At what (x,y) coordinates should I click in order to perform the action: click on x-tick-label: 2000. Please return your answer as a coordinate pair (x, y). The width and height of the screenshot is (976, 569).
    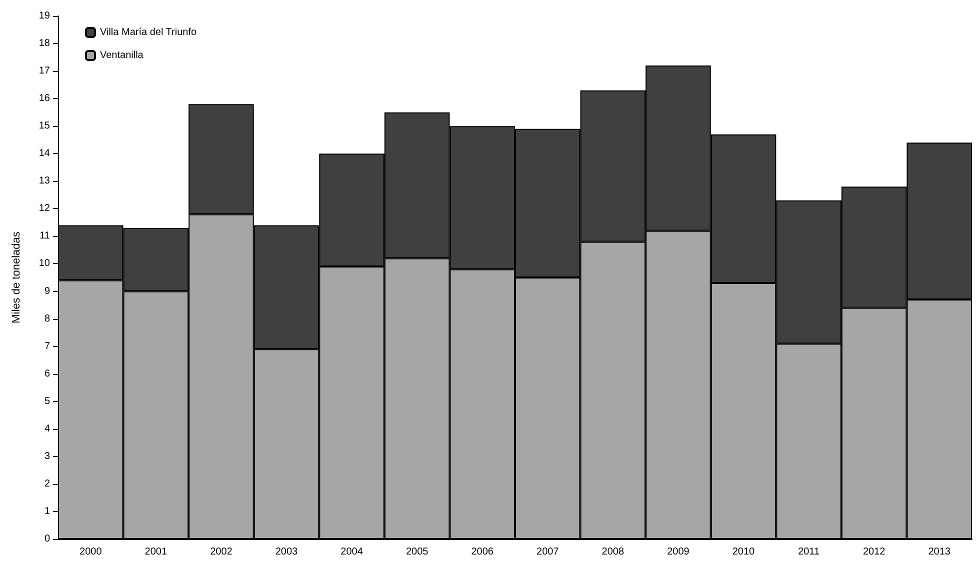
    Looking at the image, I should click on (91, 552).